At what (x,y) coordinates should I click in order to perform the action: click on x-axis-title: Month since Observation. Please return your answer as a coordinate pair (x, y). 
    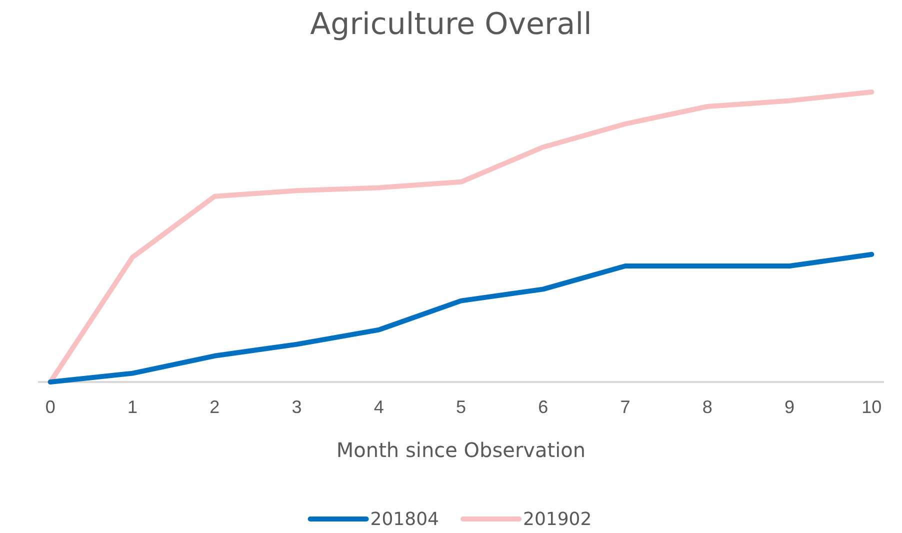
    Looking at the image, I should click on (461, 450).